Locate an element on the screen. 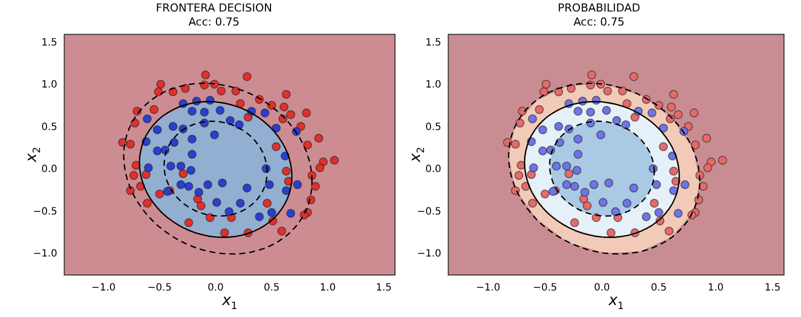 This screenshot has height=317, width=801. chart-title: PROBABILIDAD is located at coordinates (599, 7).